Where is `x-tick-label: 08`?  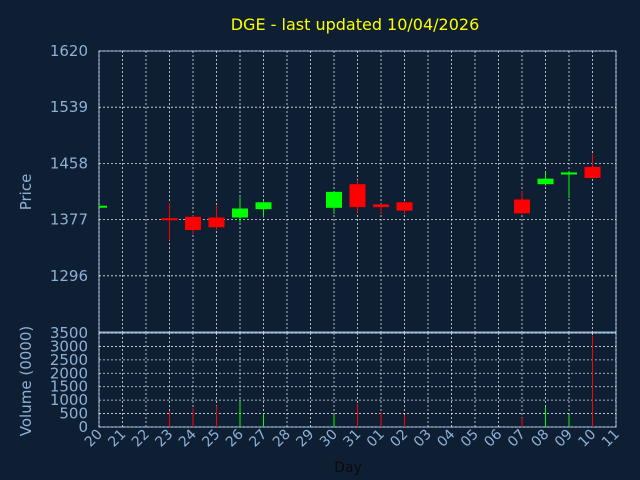 x-tick-label: 08 is located at coordinates (540, 439).